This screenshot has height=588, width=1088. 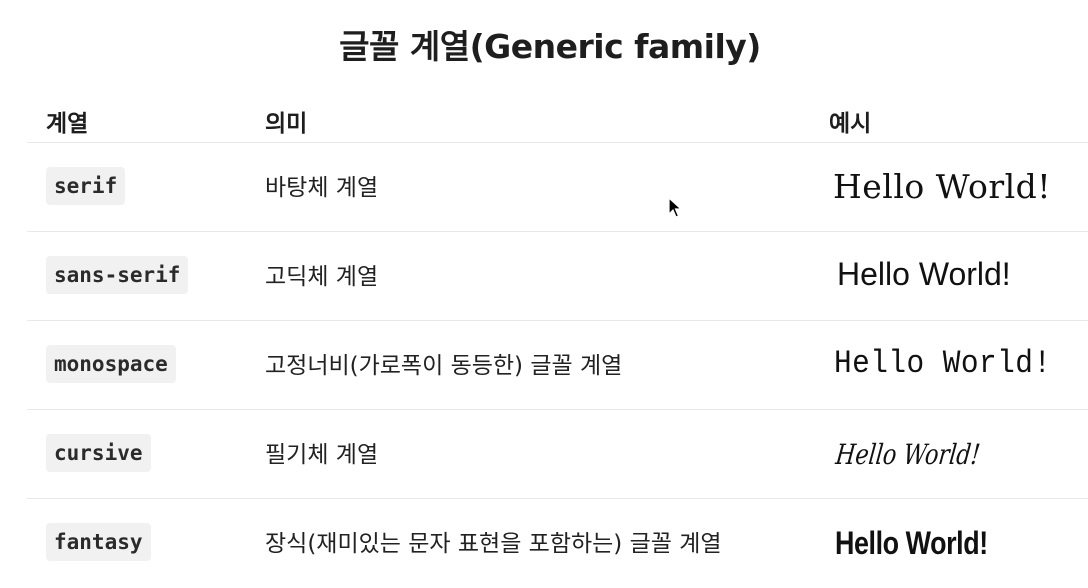 I want to click on page-title: 글꼴 계열(Generic family), so click(x=550, y=46).